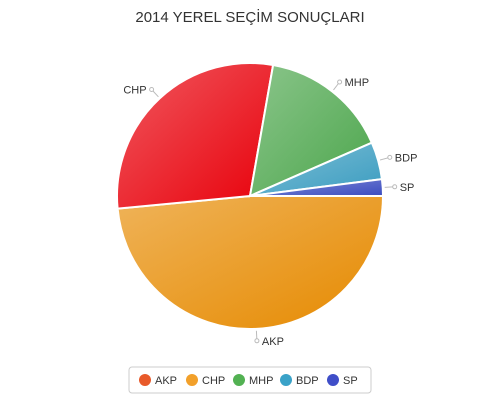 This screenshot has width=500, height=400. What do you see at coordinates (249, 17) in the screenshot?
I see `chart-title: 2014 YEREL SEÇİM SONUÇLARI` at bounding box center [249, 17].